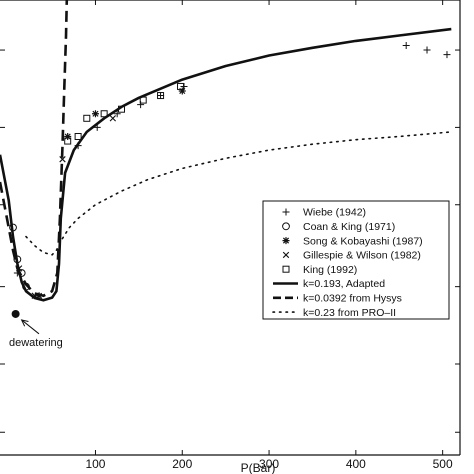 The height and width of the screenshot is (474, 474). Describe the element at coordinates (349, 227) in the screenshot. I see `legend-label-coan-king-1971: Coan & King (1971)` at that location.